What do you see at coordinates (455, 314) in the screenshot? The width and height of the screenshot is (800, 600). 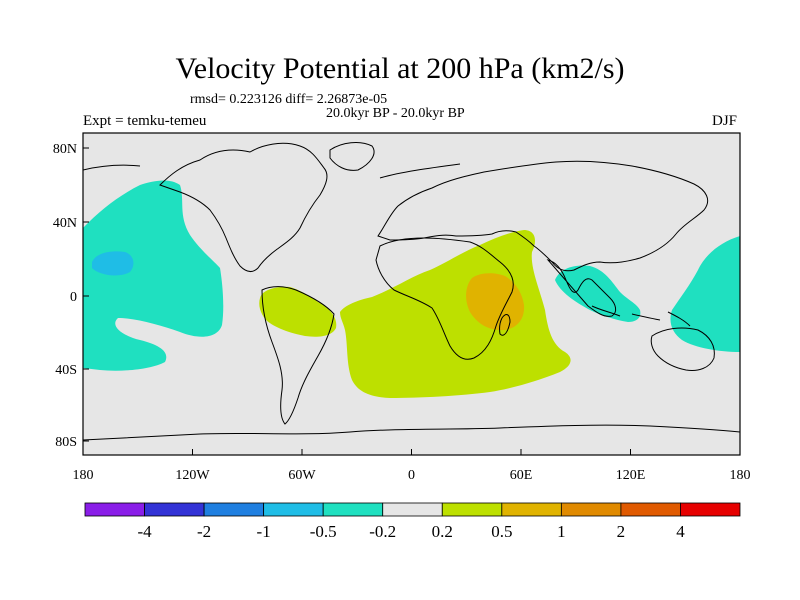 I see `atlantic-africa-positive-region` at bounding box center [455, 314].